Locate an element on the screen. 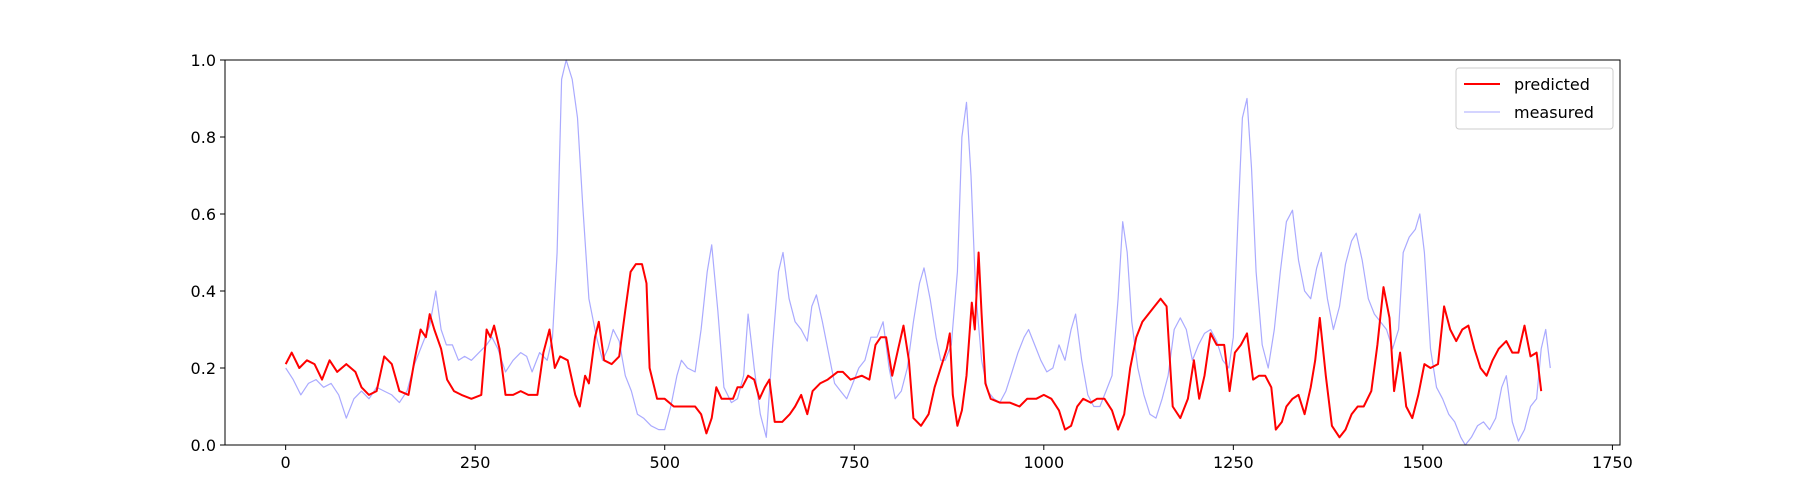 The width and height of the screenshot is (1800, 500). x-tick-label: 1000 is located at coordinates (1043, 462).